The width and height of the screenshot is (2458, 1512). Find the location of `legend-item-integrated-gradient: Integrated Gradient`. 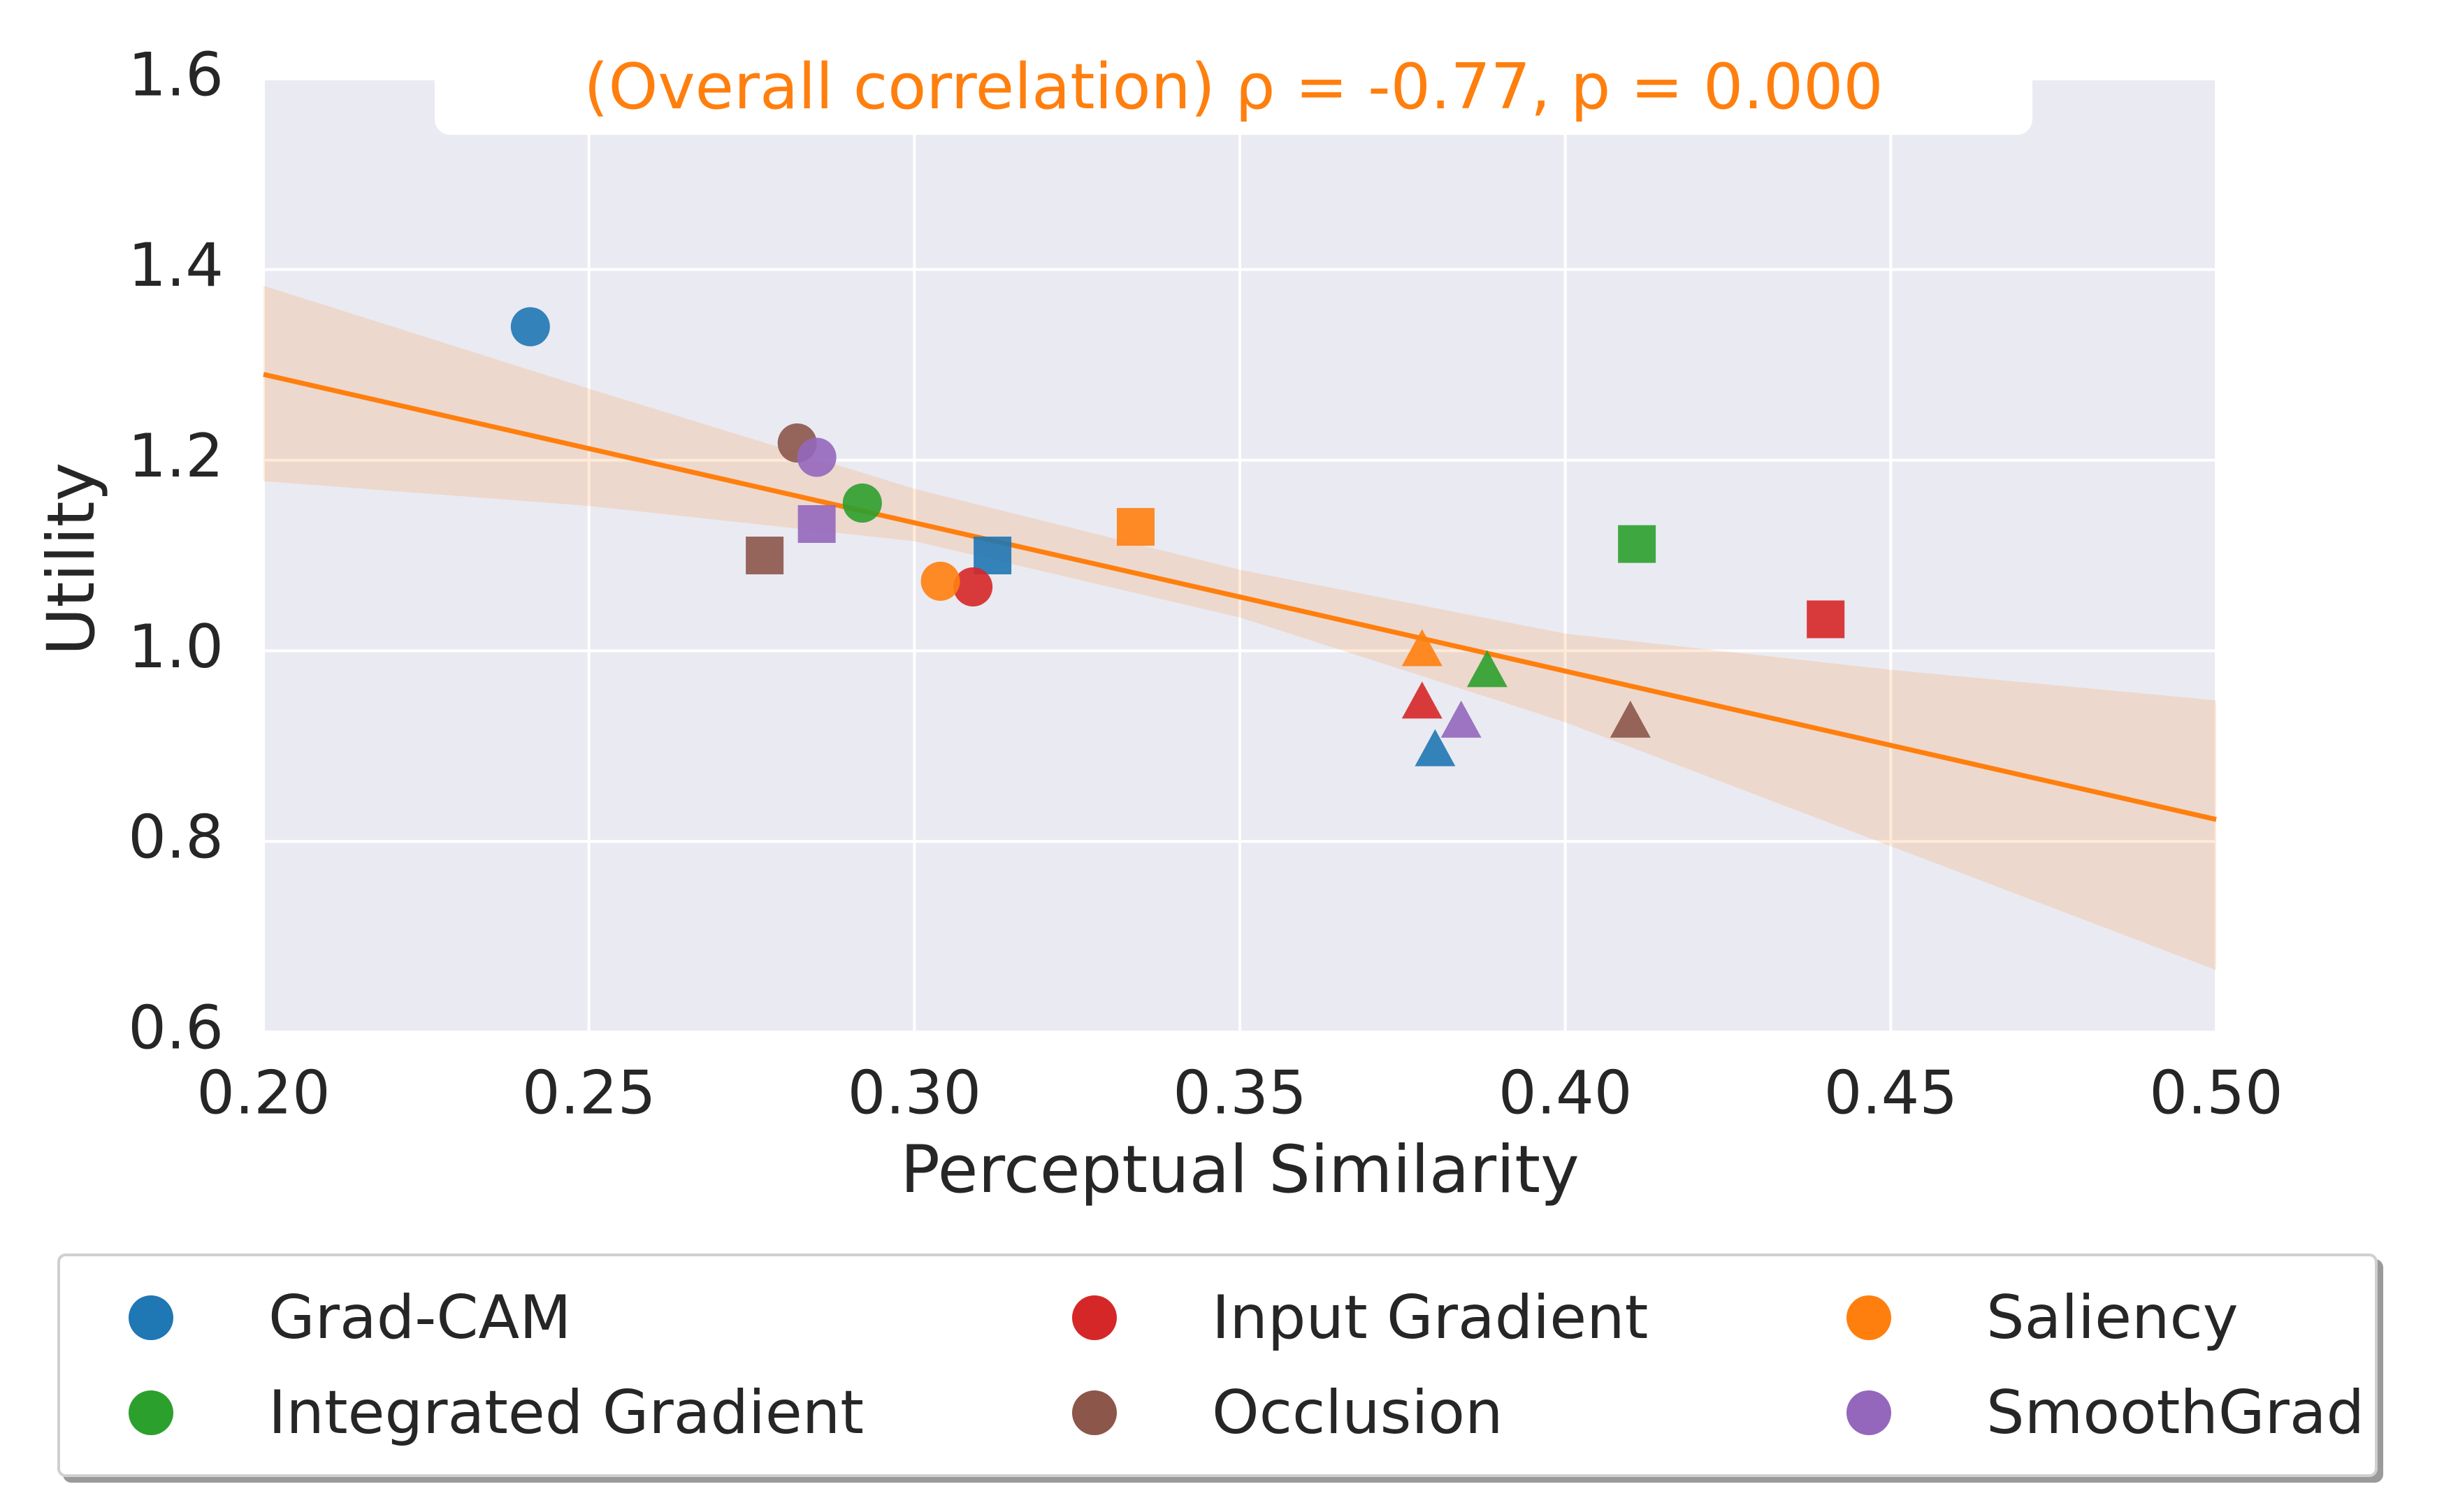

legend-item-integrated-gradient: Integrated Gradient is located at coordinates (496, 1413).